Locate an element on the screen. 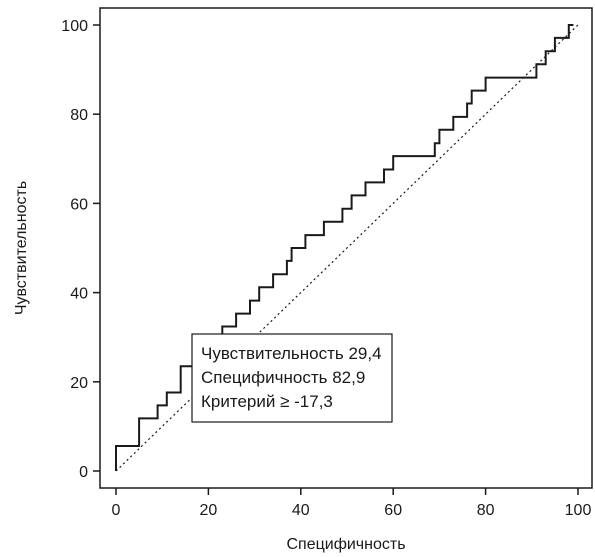  y-tick-label: 60 is located at coordinates (79, 204).